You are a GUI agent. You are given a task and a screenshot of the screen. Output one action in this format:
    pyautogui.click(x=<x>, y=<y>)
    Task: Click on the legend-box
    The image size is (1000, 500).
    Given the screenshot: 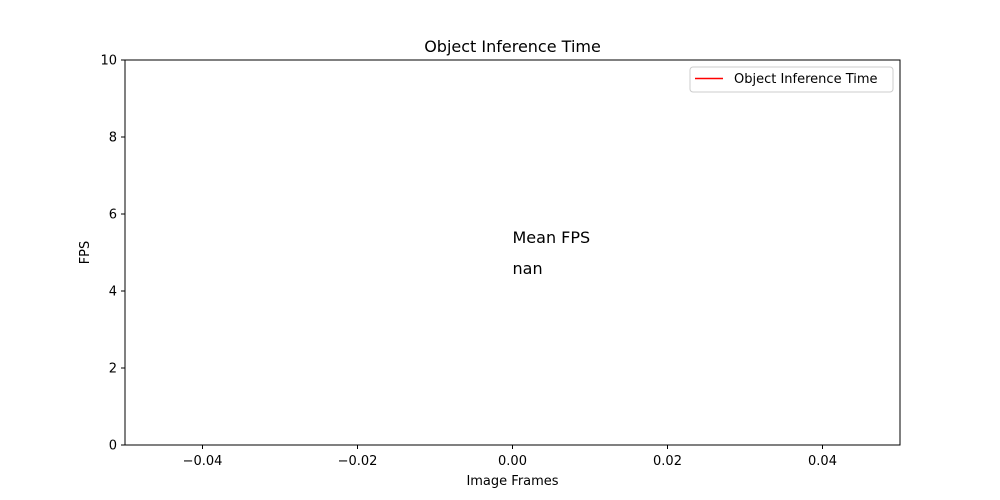 What is the action you would take?
    pyautogui.click(x=791, y=79)
    